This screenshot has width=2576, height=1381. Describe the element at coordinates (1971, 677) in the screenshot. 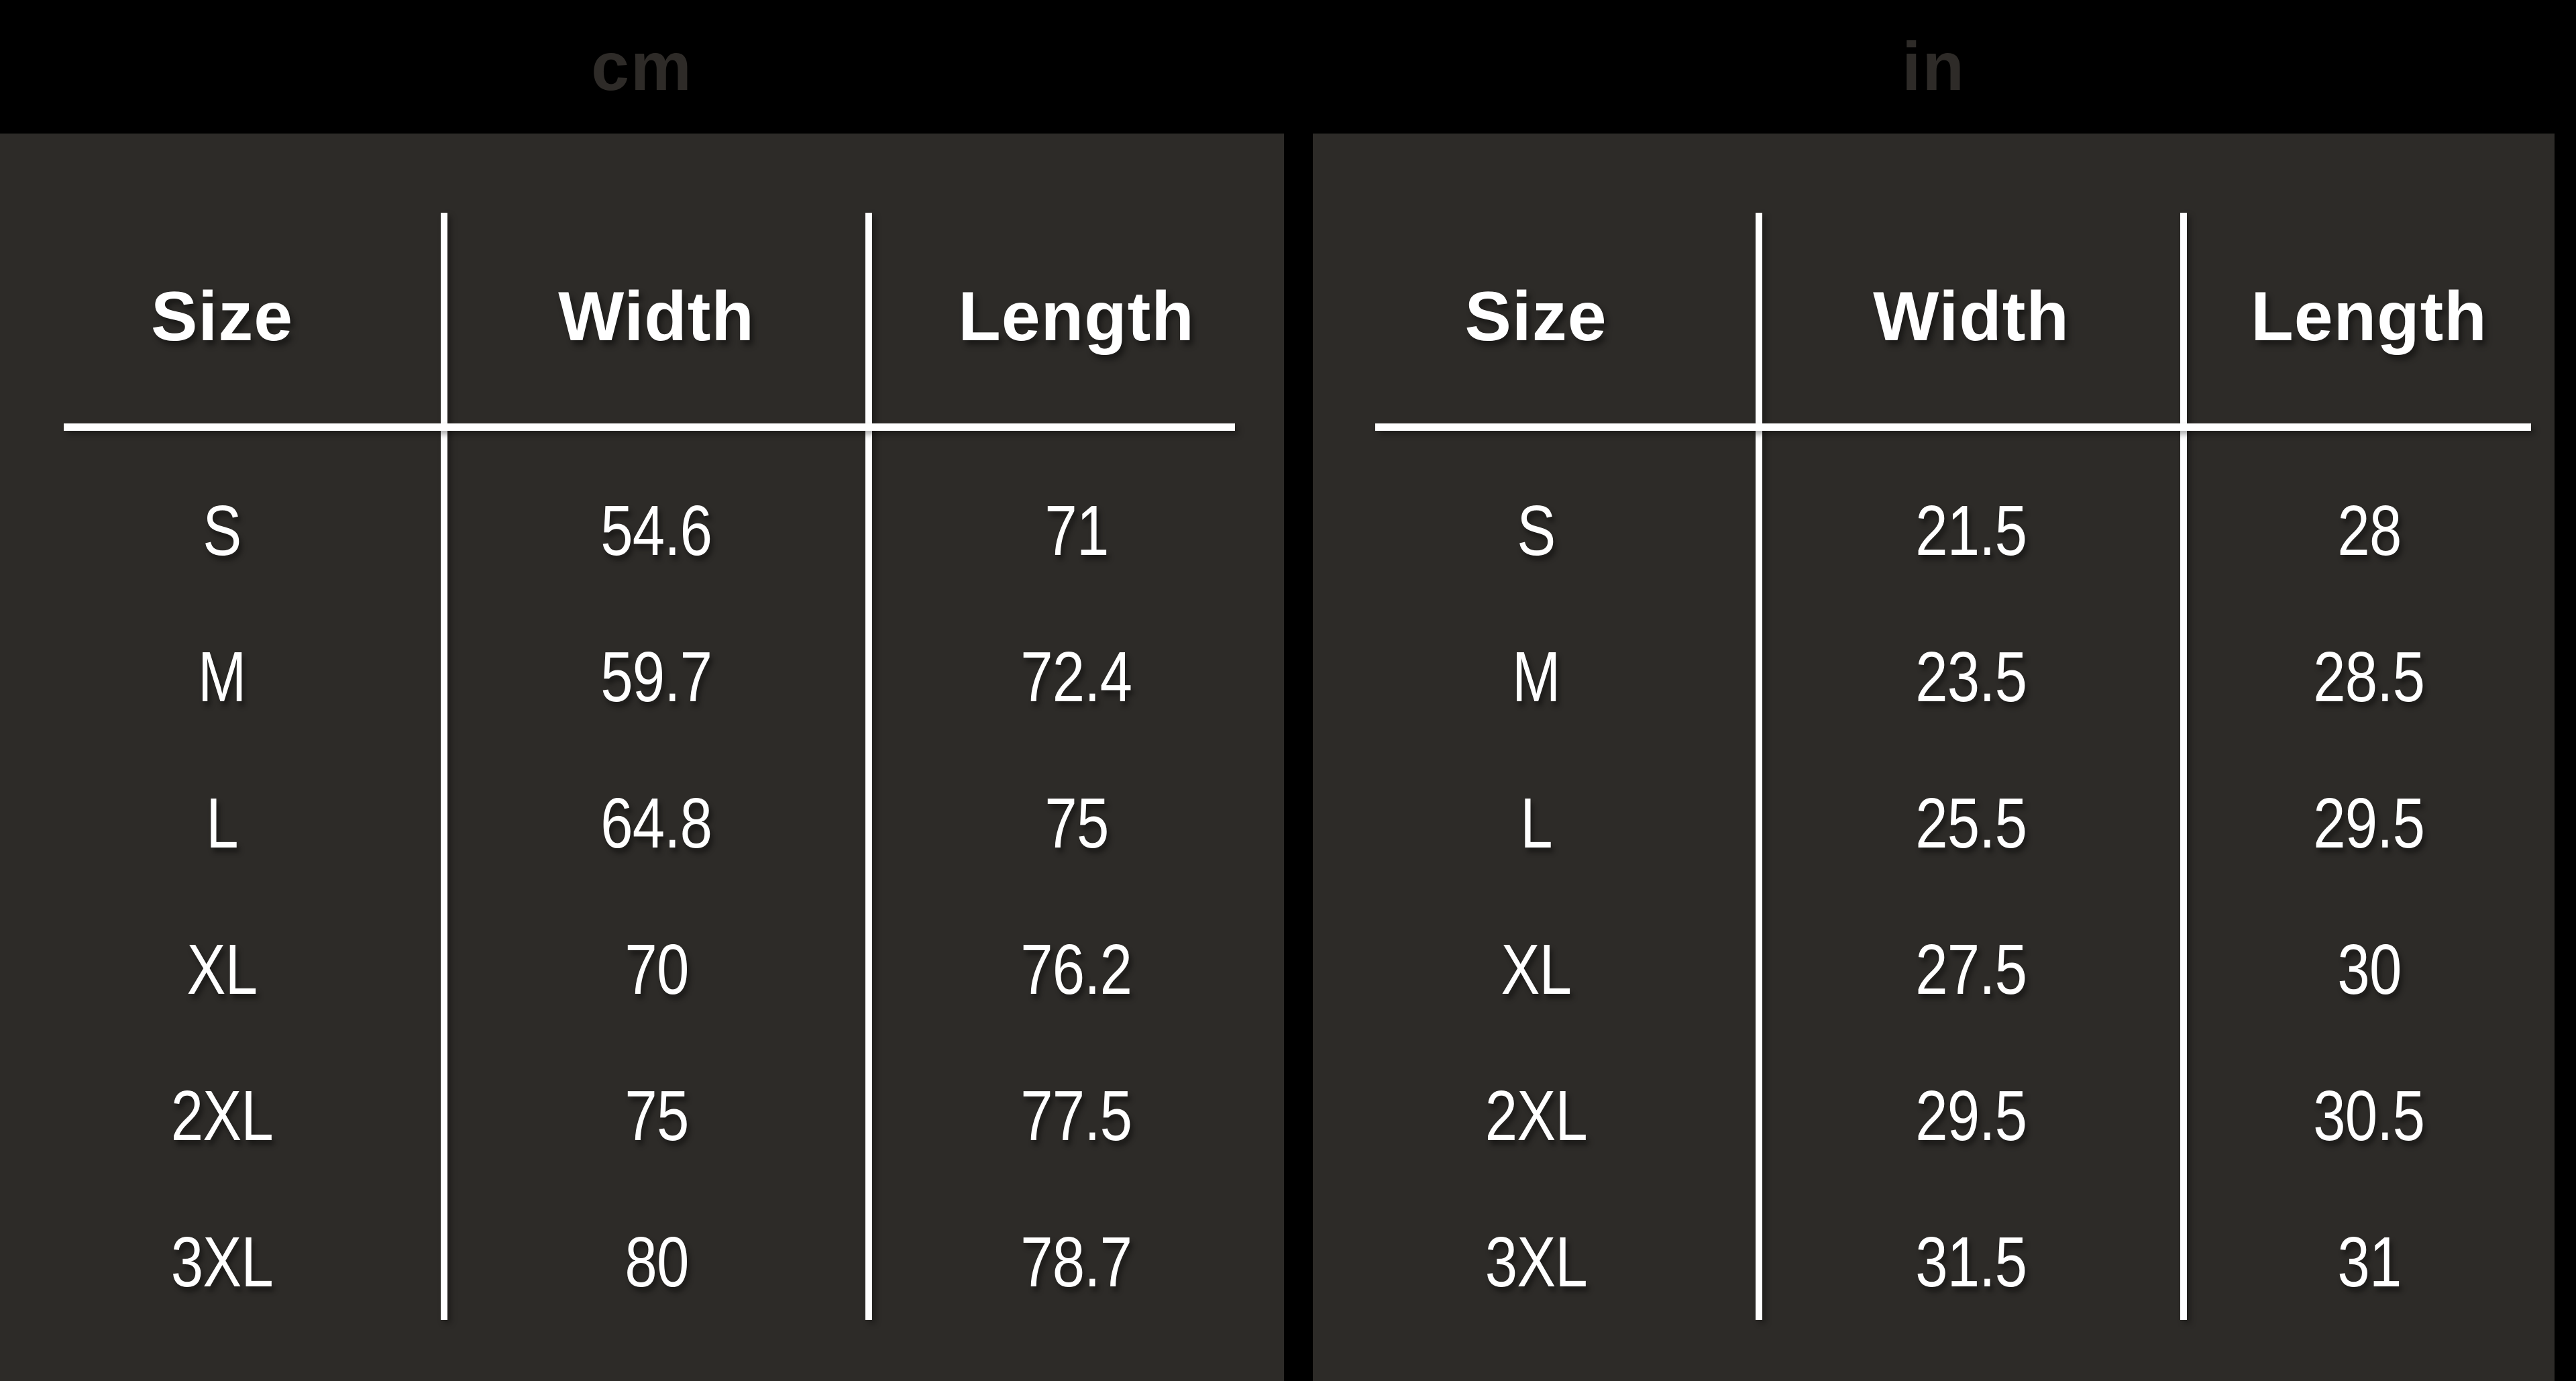

I see `width-cell: 23.5` at that location.